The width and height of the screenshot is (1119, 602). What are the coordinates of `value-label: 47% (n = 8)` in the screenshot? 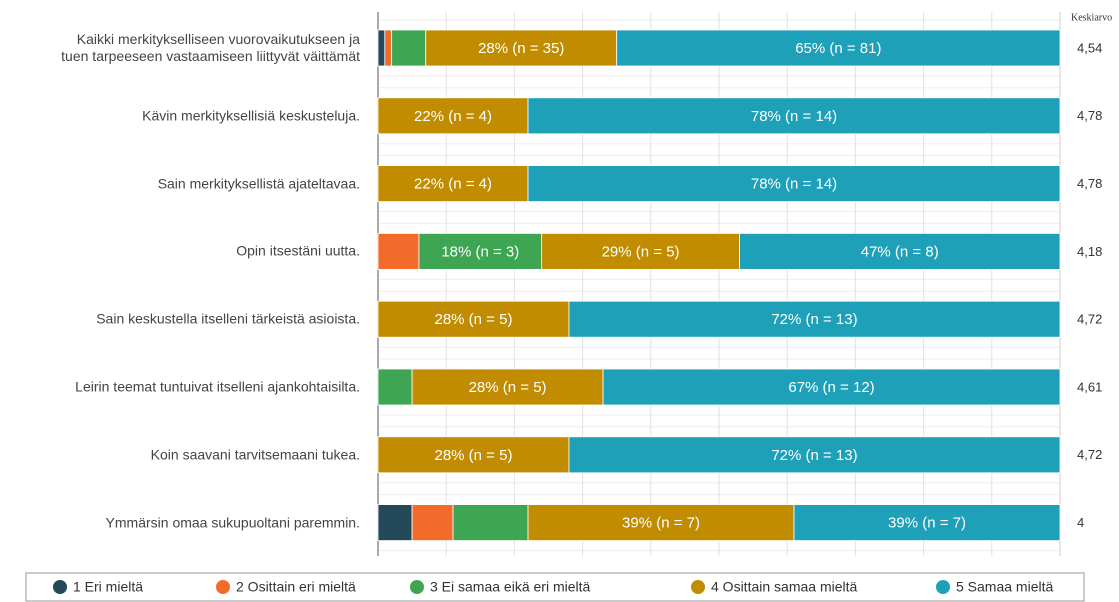 It's located at (900, 251).